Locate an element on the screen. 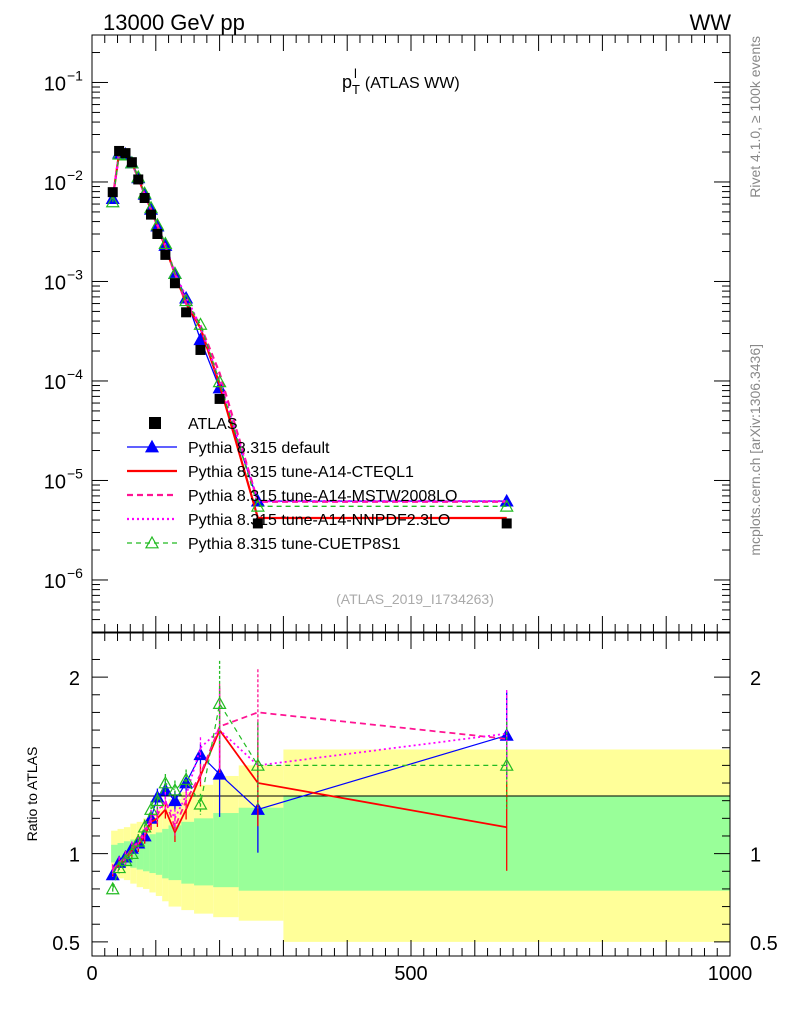  y-tick-exponent: −2 is located at coordinates (75, 175).